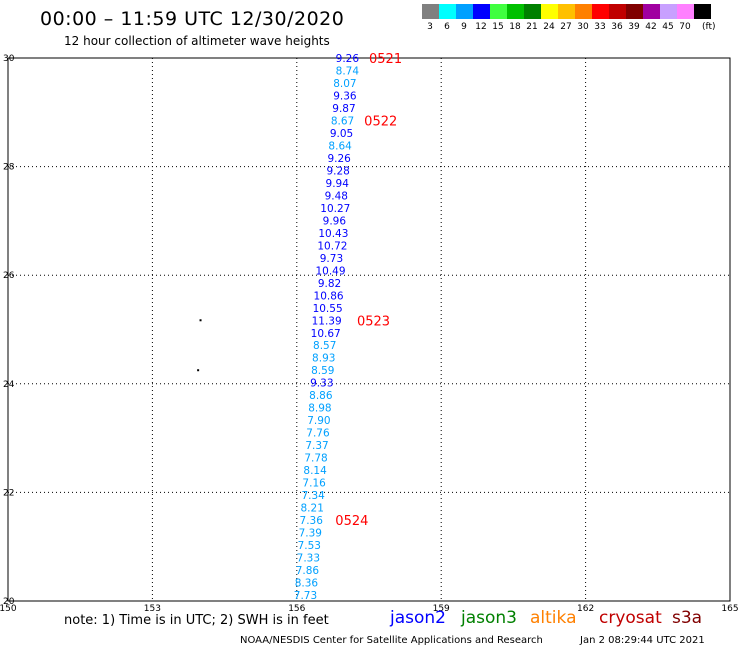 This screenshot has width=740, height=650. What do you see at coordinates (321, 396) in the screenshot?
I see `wave-height-label: 8.86` at bounding box center [321, 396].